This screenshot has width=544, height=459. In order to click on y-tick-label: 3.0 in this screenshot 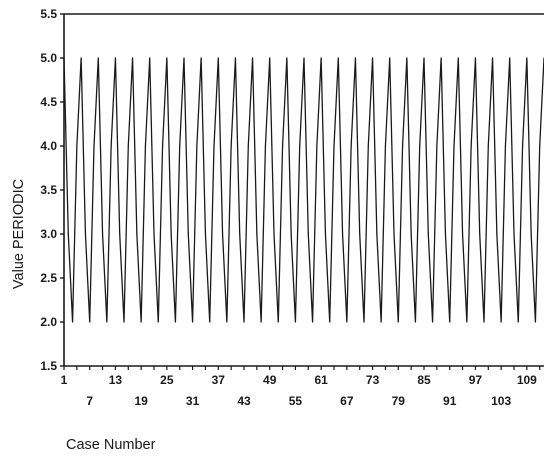, I will do `click(48, 234)`.